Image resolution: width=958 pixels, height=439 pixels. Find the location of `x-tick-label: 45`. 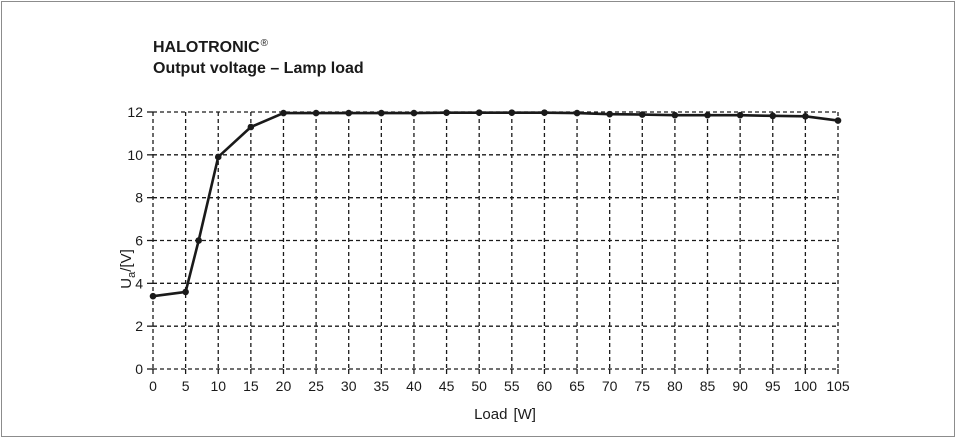

x-tick-label: 45 is located at coordinates (447, 386).